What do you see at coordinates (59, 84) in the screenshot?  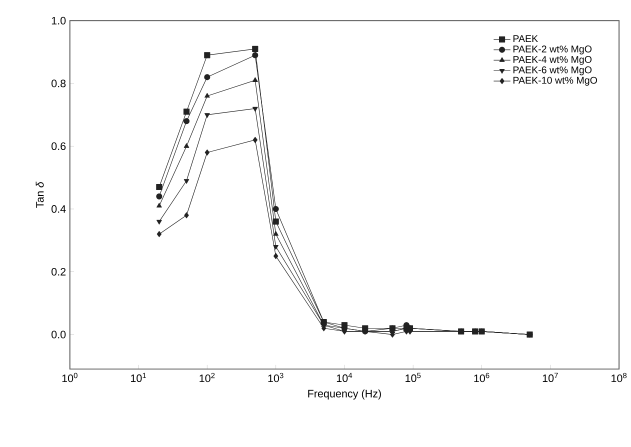 I see `y-tick-label: 0.8` at bounding box center [59, 84].